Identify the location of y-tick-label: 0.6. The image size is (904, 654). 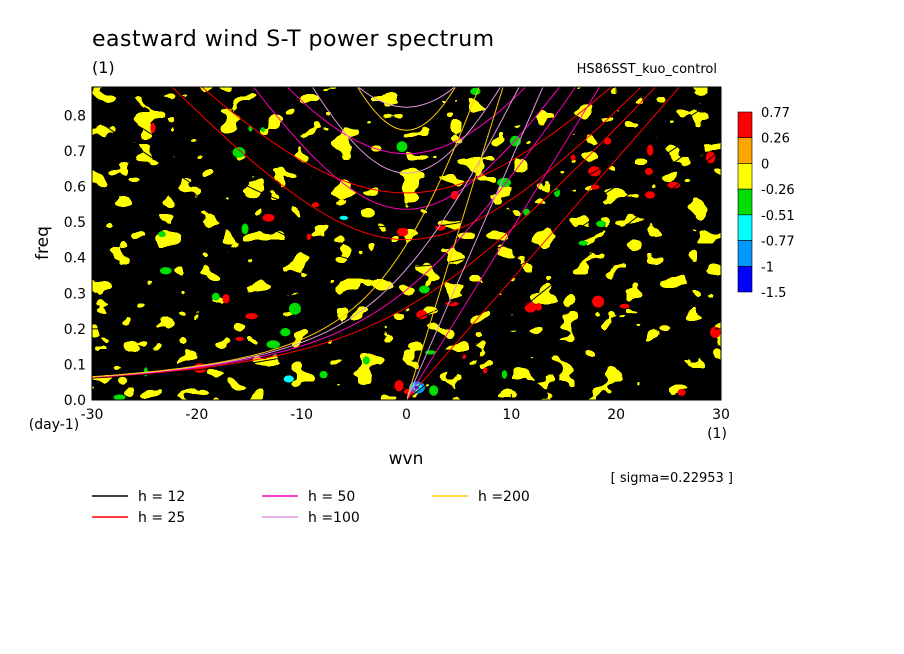
(75, 188).